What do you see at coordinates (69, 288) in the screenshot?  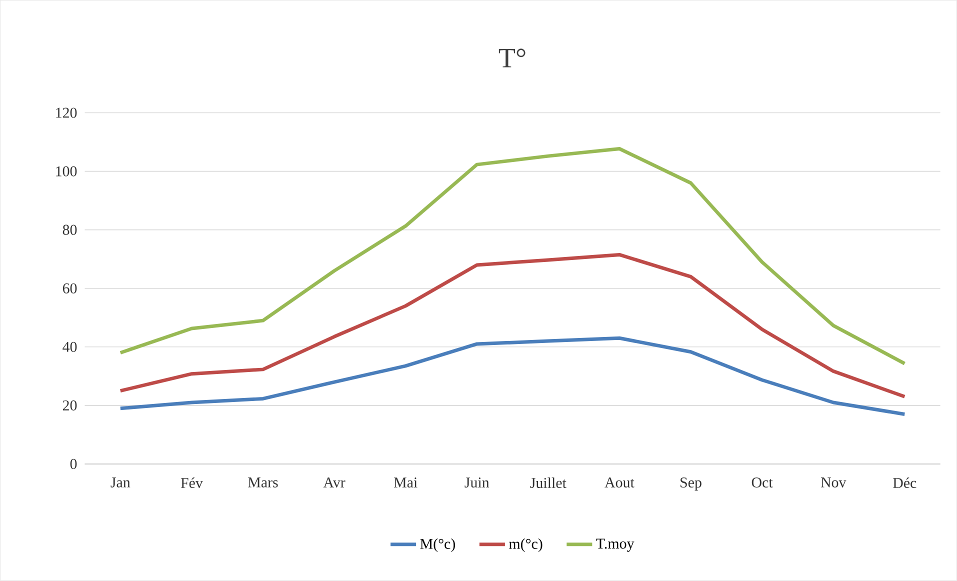 I see `y-tick-label: 60` at bounding box center [69, 288].